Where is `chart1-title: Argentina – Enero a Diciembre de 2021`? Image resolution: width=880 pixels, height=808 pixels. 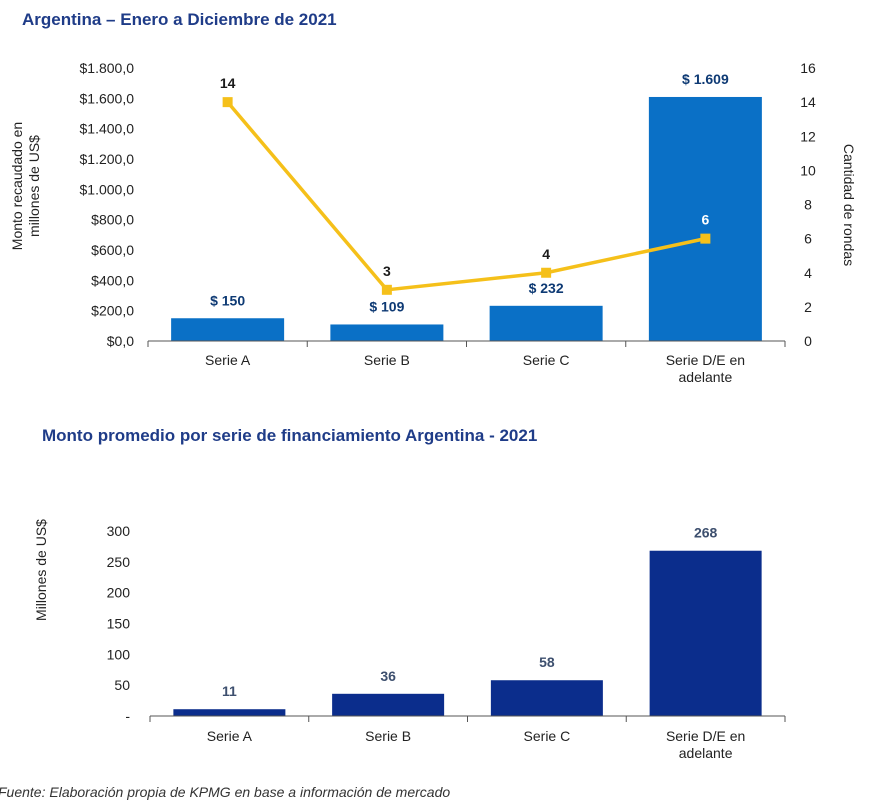 chart1-title: Argentina – Enero a Diciembre de 2021 is located at coordinates (179, 19).